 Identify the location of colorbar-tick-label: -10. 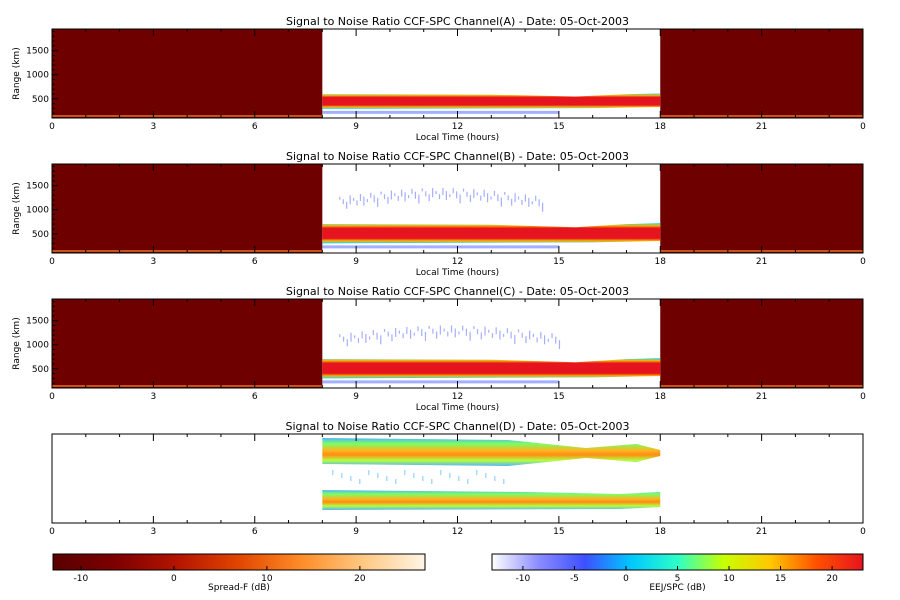
(523, 579).